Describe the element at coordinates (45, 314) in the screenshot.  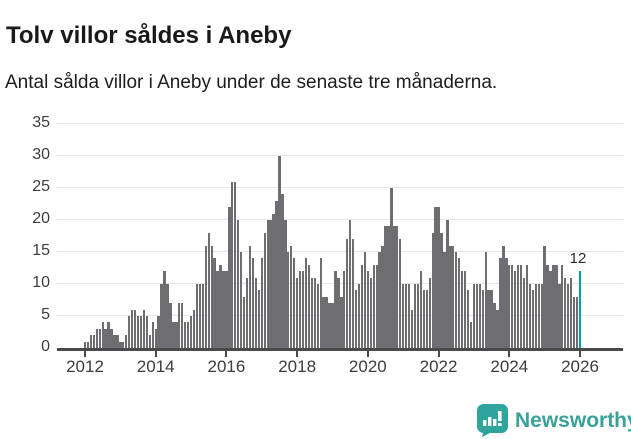
I see `y-axis-label: 5` at that location.